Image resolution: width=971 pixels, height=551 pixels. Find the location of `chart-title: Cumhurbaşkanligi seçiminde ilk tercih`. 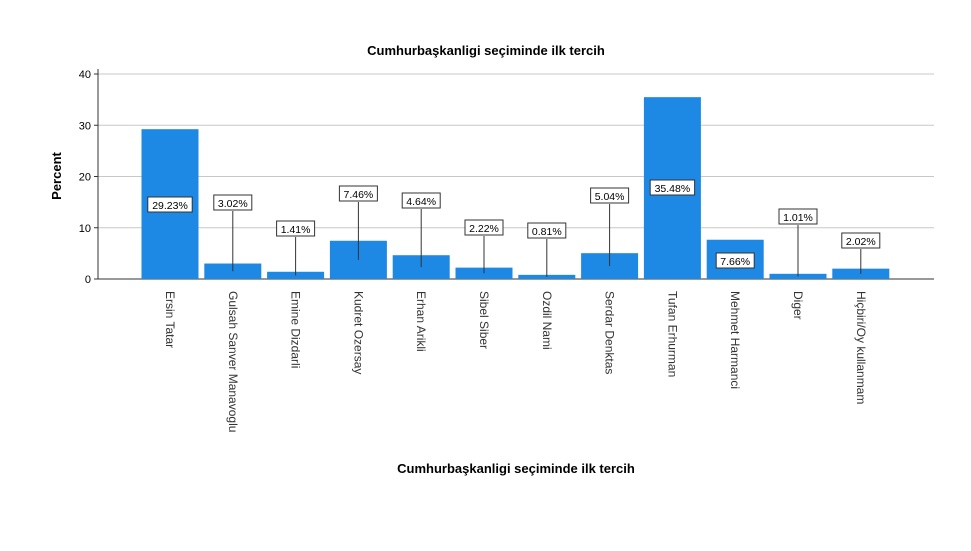

chart-title: Cumhurbaşkanligi seçiminde ilk tercih is located at coordinates (486, 50).